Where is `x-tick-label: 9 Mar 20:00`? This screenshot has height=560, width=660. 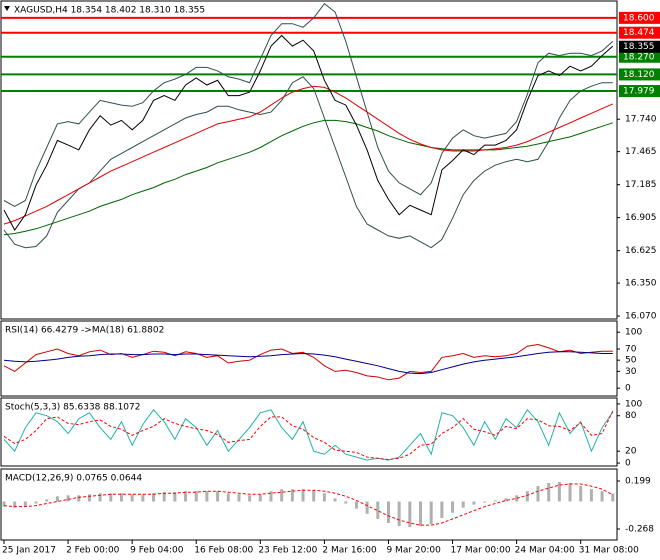
x-tick-label: 9 Mar 20:00 is located at coordinates (413, 551).